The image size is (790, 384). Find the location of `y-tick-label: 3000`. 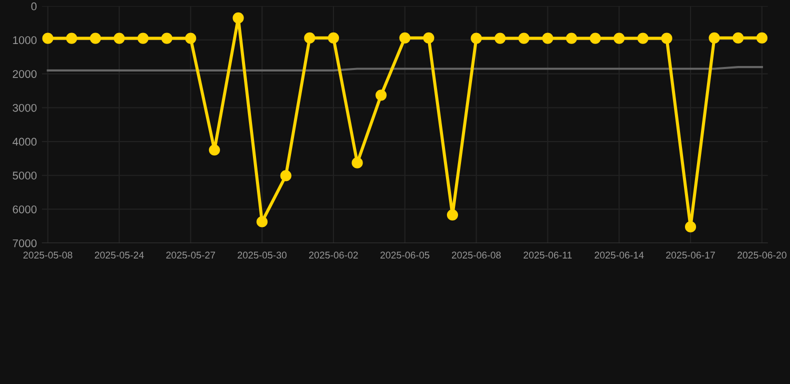

y-tick-label: 3000 is located at coordinates (24, 108).